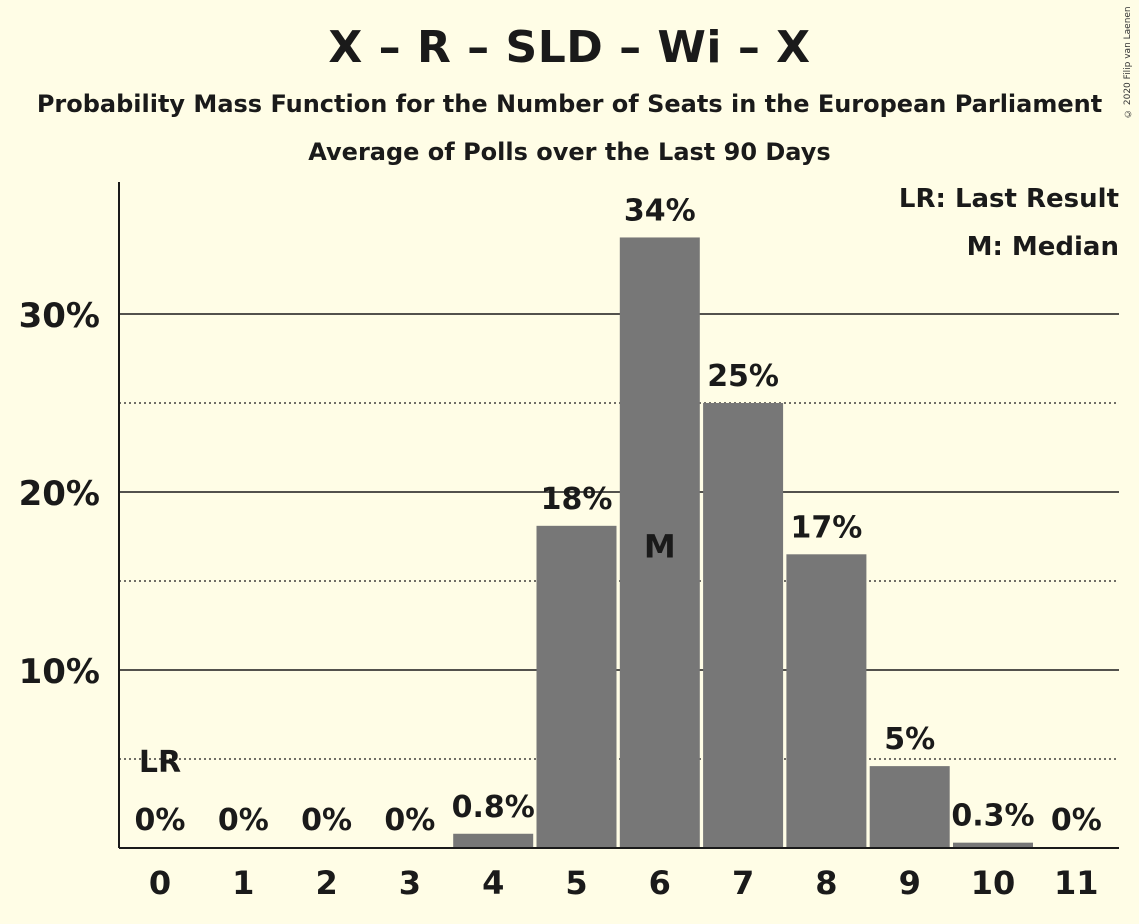 This screenshot has width=1139, height=924. Describe the element at coordinates (909, 739) in the screenshot. I see `data-label: 5%` at that location.